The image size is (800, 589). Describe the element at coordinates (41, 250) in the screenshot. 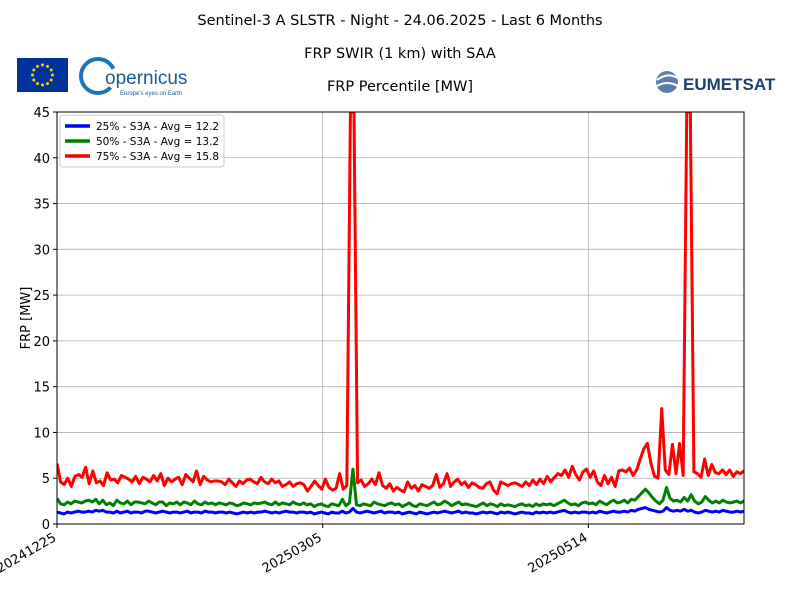

I see `y-tick-label: 30` at that location.